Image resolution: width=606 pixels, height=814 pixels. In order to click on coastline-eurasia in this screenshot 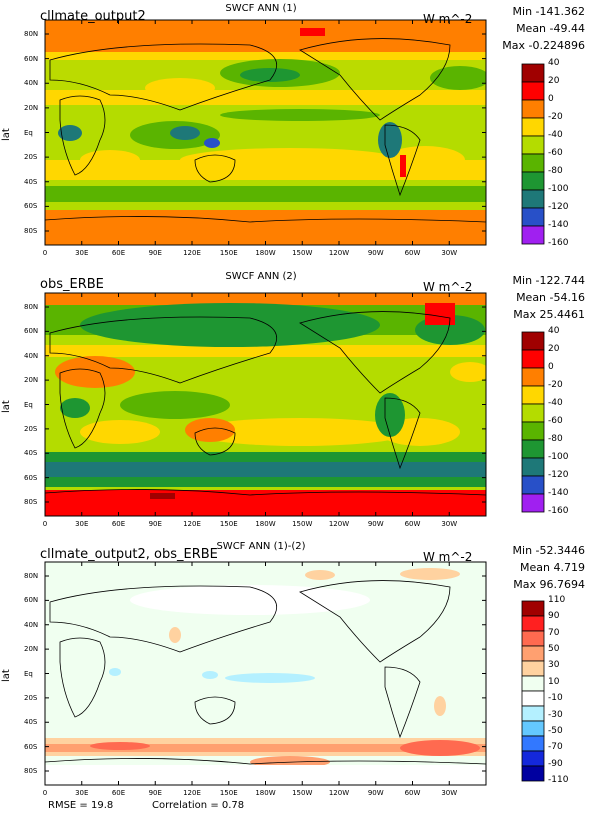, I will do `click(163, 350)`.